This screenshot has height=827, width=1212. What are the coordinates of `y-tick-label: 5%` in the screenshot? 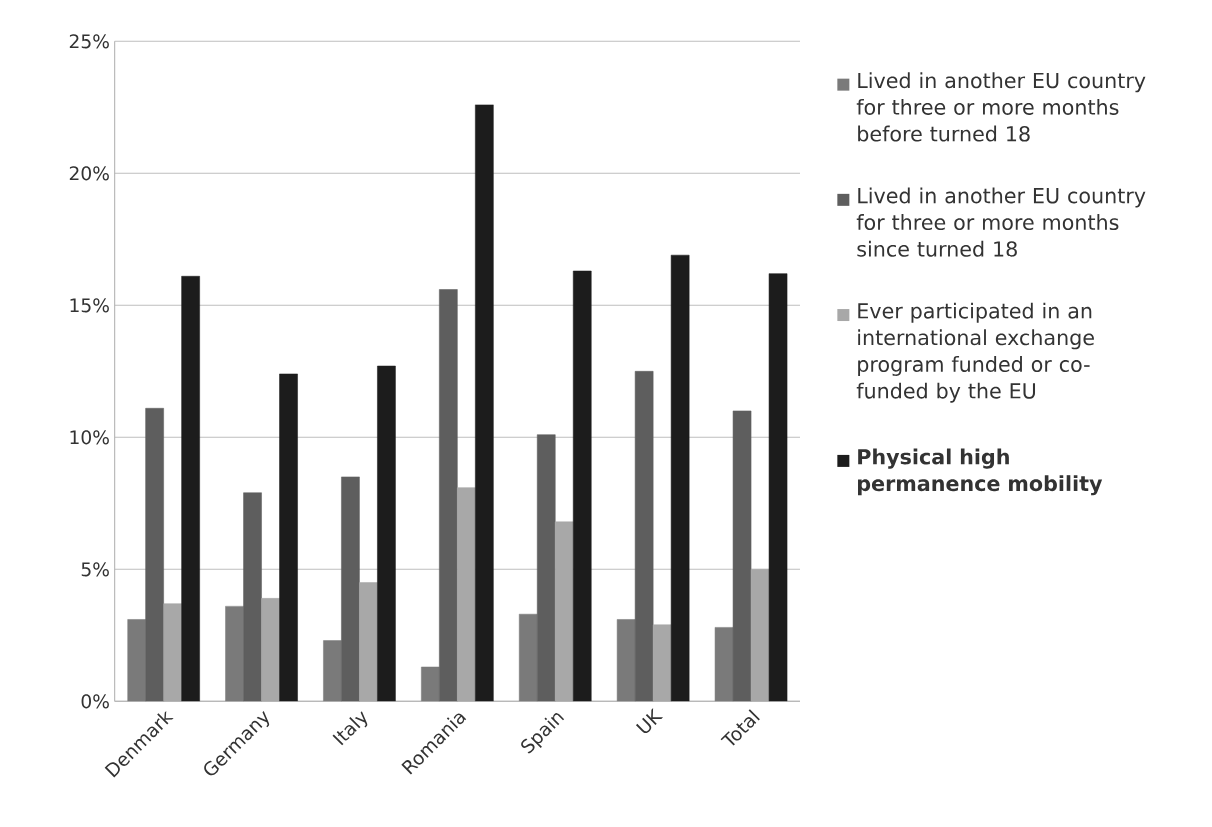 It's located at (95, 569).